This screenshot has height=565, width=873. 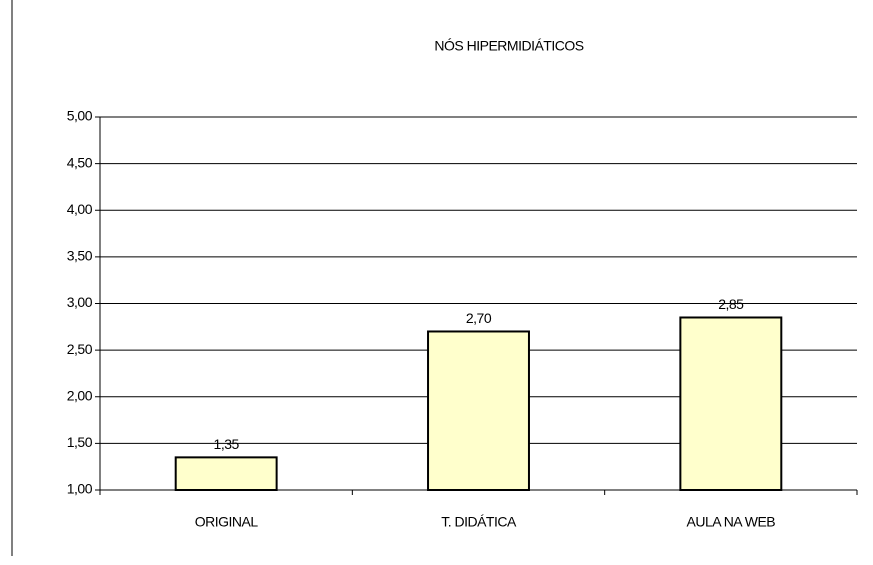 What do you see at coordinates (731, 304) in the screenshot?
I see `data-label: 2,85` at bounding box center [731, 304].